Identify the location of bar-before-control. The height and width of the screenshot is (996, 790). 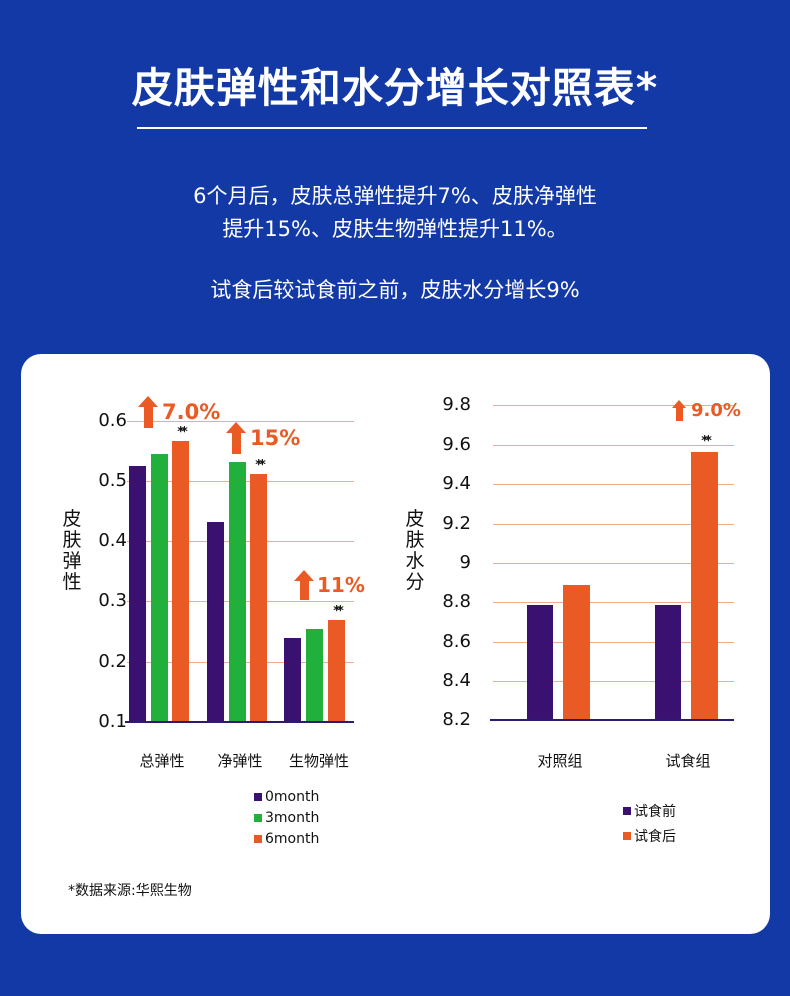
(540, 662).